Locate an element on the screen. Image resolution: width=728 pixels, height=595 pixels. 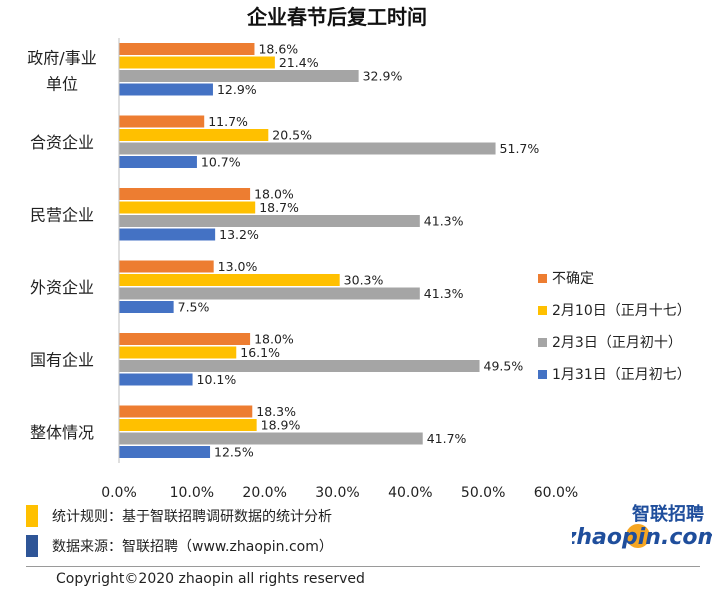
data-label: 41.7% is located at coordinates (447, 438).